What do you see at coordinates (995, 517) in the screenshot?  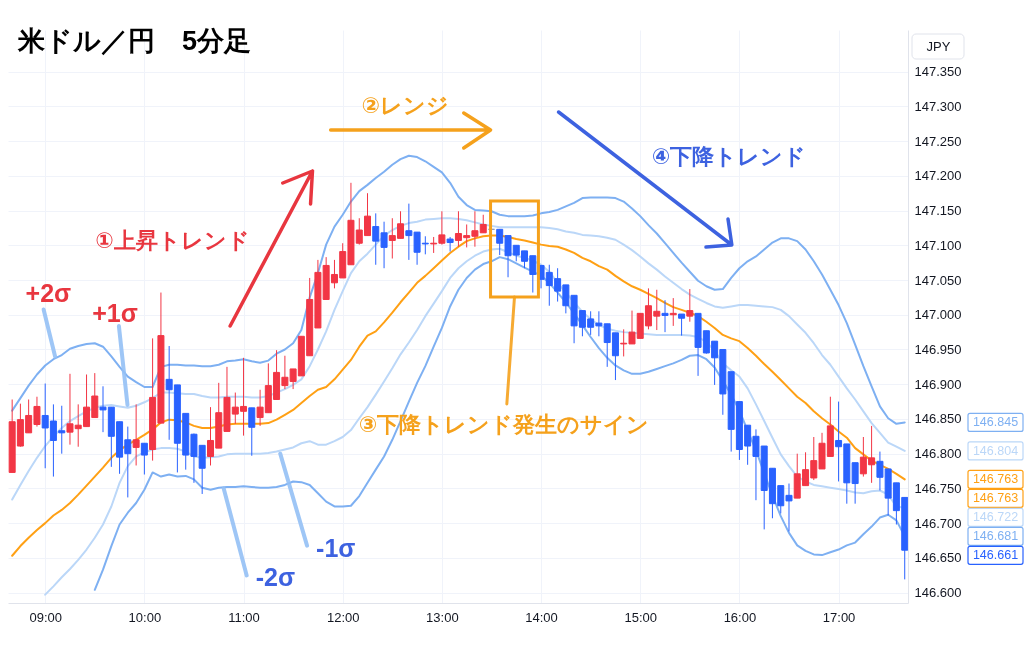 I see `text: 146.722` at bounding box center [995, 517].